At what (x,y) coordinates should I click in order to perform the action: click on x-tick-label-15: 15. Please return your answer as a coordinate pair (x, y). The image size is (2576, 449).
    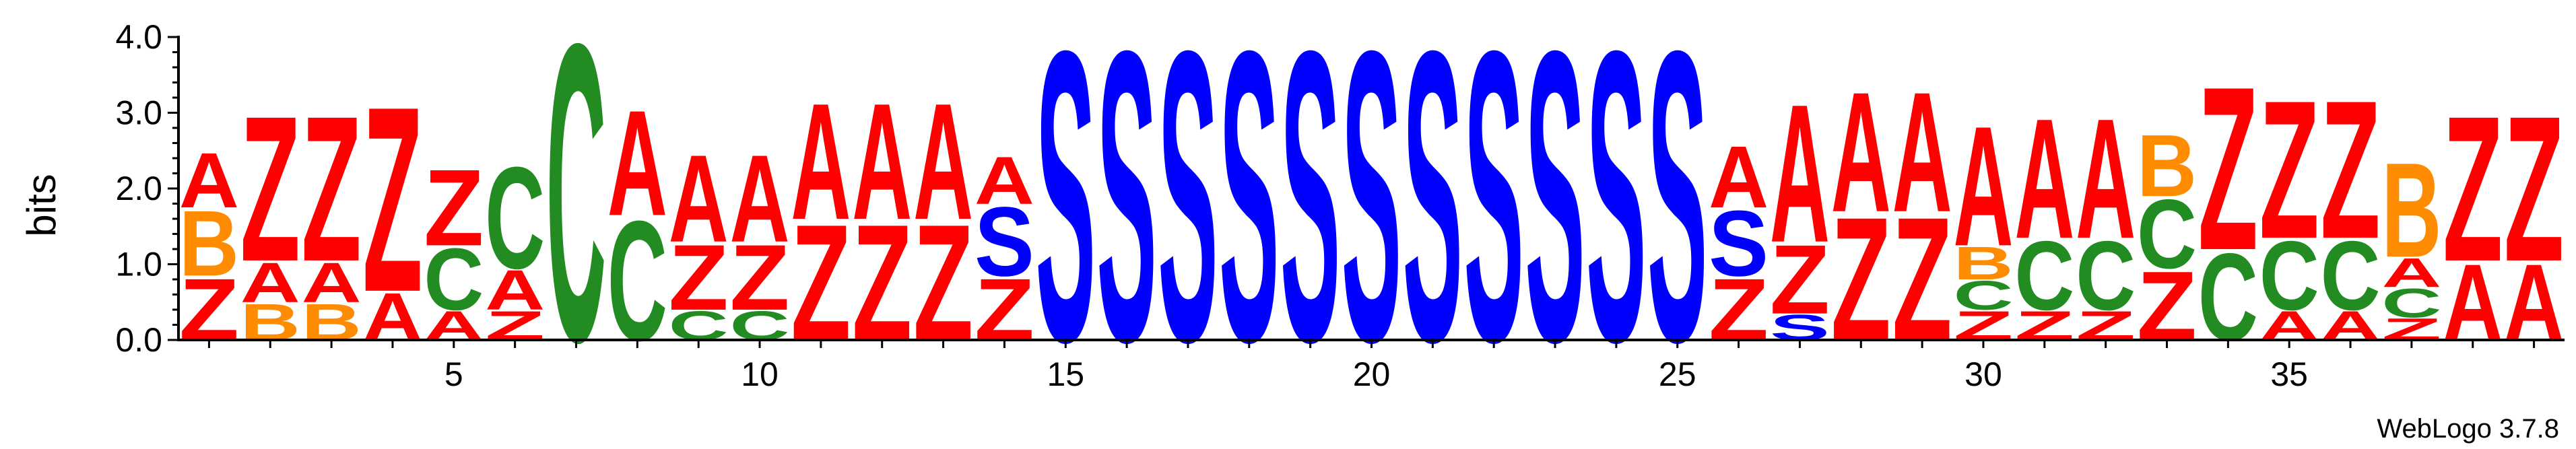
    Looking at the image, I should click on (1065, 374).